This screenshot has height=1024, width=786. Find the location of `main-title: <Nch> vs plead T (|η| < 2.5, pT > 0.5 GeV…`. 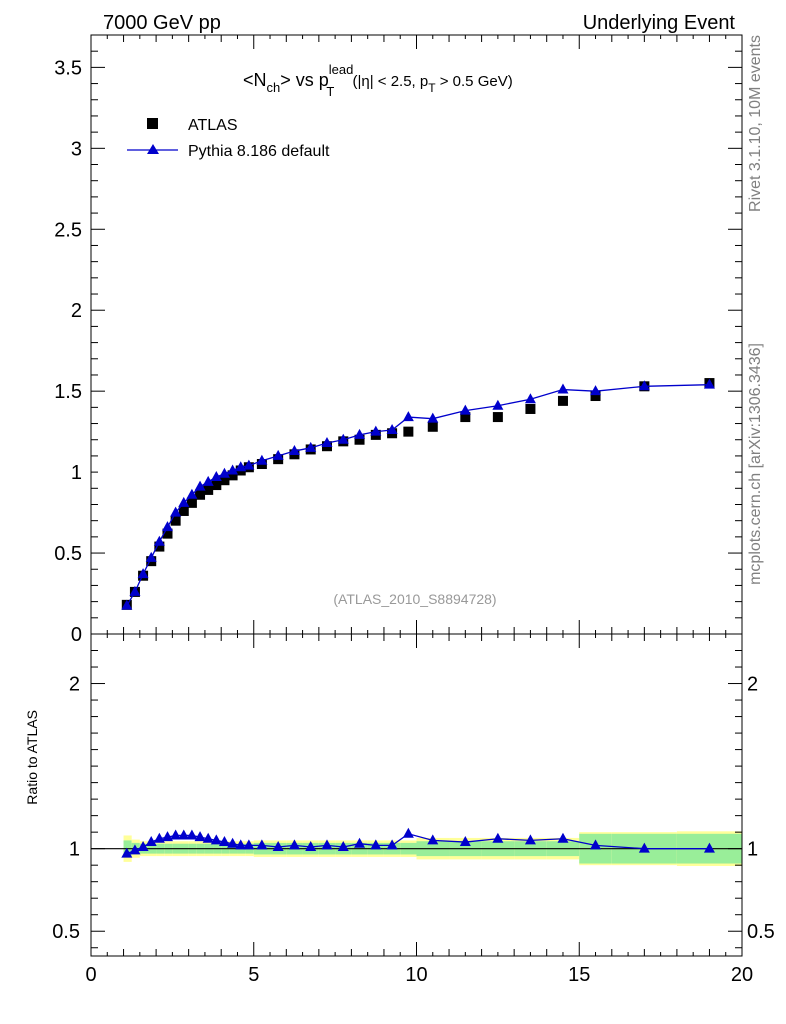

main-title: <Nch> vs plead T (|η| < 2.5, pT > 0.5 GeV… is located at coordinates (378, 80).